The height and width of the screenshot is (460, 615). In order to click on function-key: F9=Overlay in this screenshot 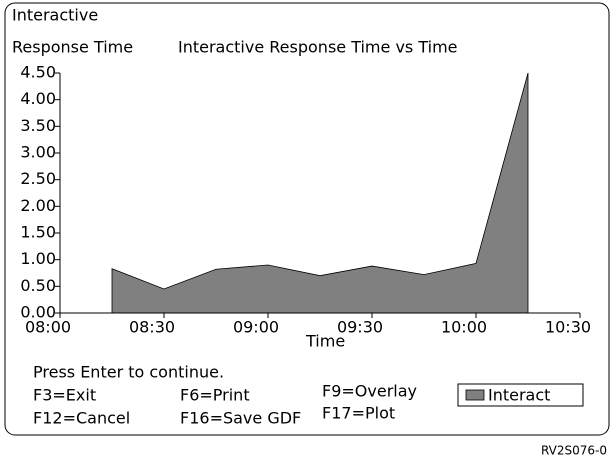, I will do `click(369, 391)`.